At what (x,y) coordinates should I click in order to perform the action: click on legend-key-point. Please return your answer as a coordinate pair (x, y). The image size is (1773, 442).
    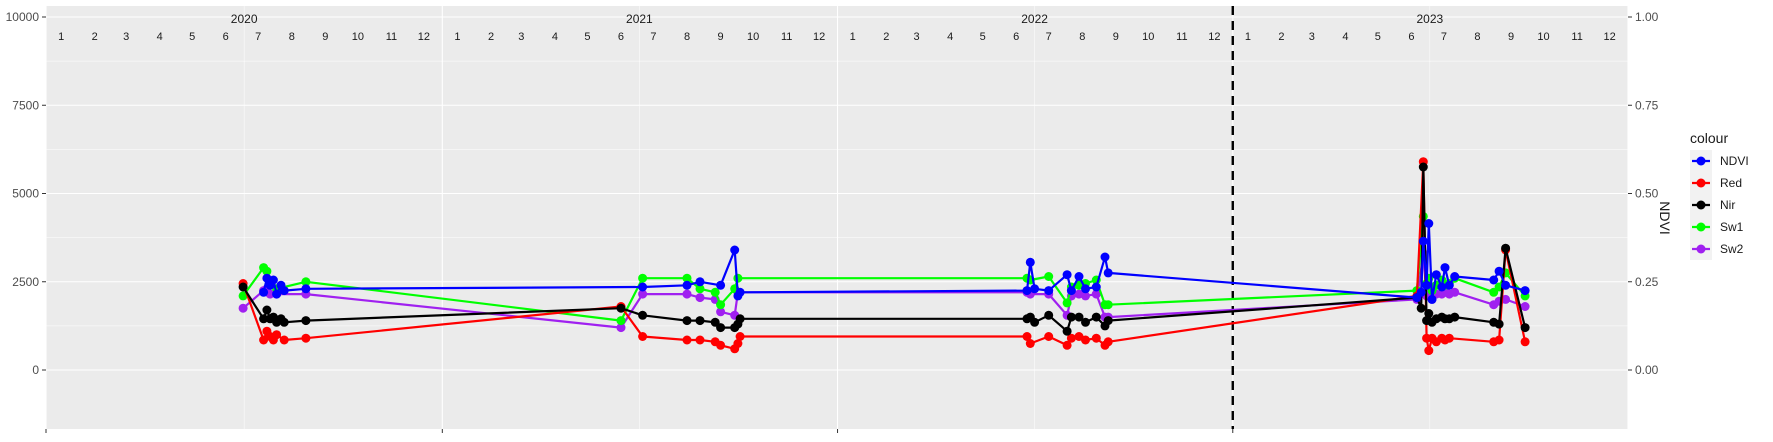
    Looking at the image, I should click on (1701, 205).